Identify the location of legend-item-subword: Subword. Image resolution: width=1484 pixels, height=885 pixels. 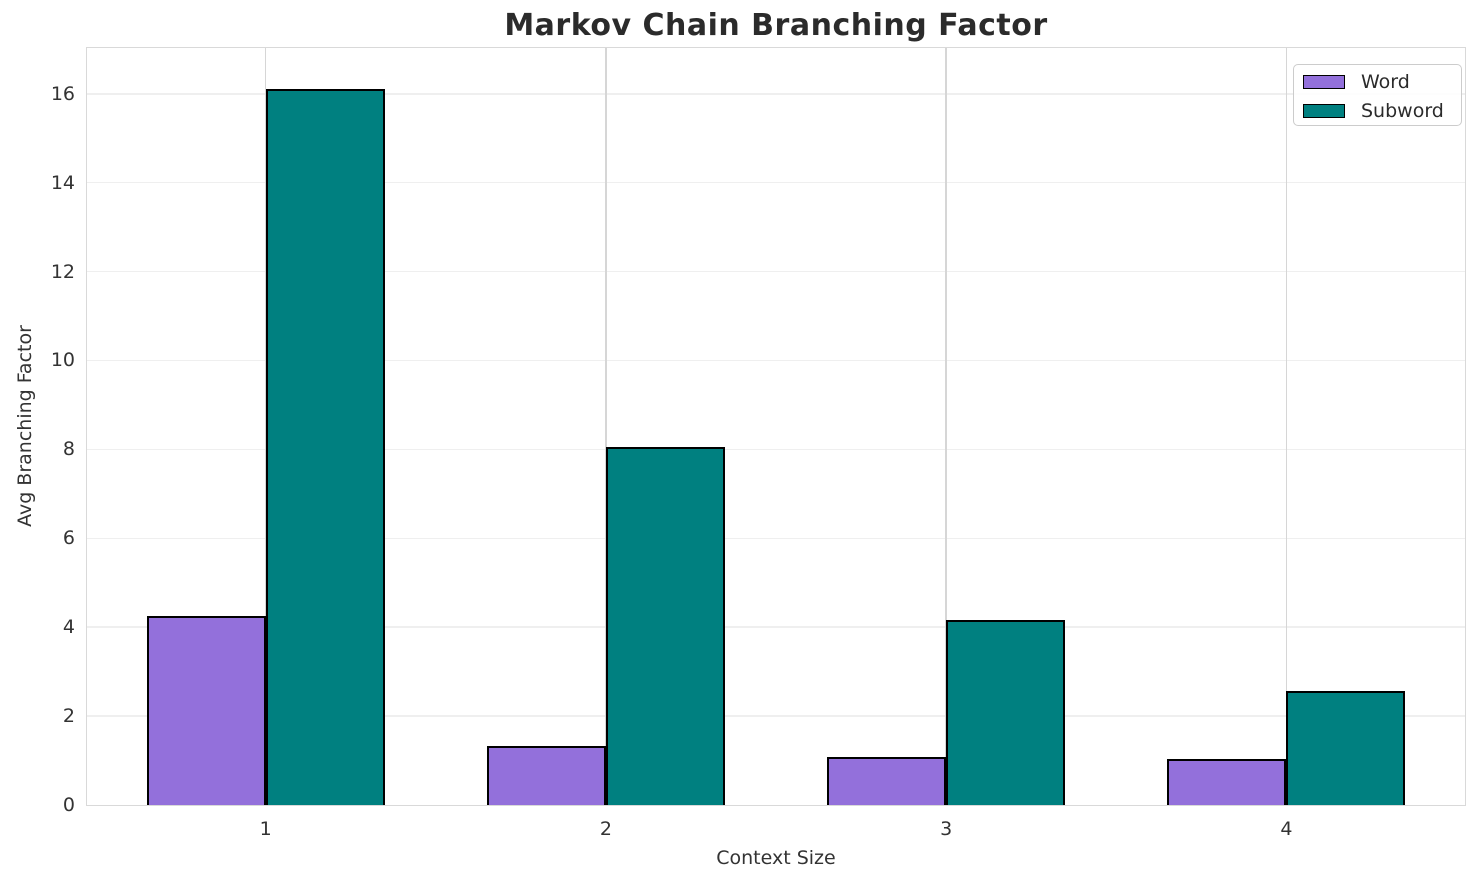
(1377, 110).